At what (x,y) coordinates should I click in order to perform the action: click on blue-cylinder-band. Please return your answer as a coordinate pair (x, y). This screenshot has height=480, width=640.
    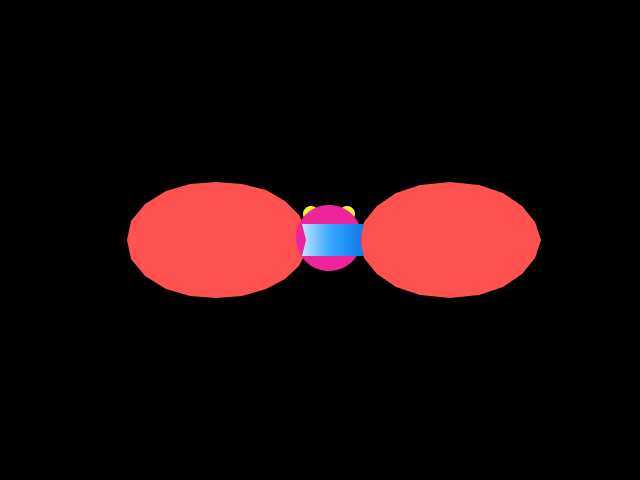
    Looking at the image, I should click on (333, 240).